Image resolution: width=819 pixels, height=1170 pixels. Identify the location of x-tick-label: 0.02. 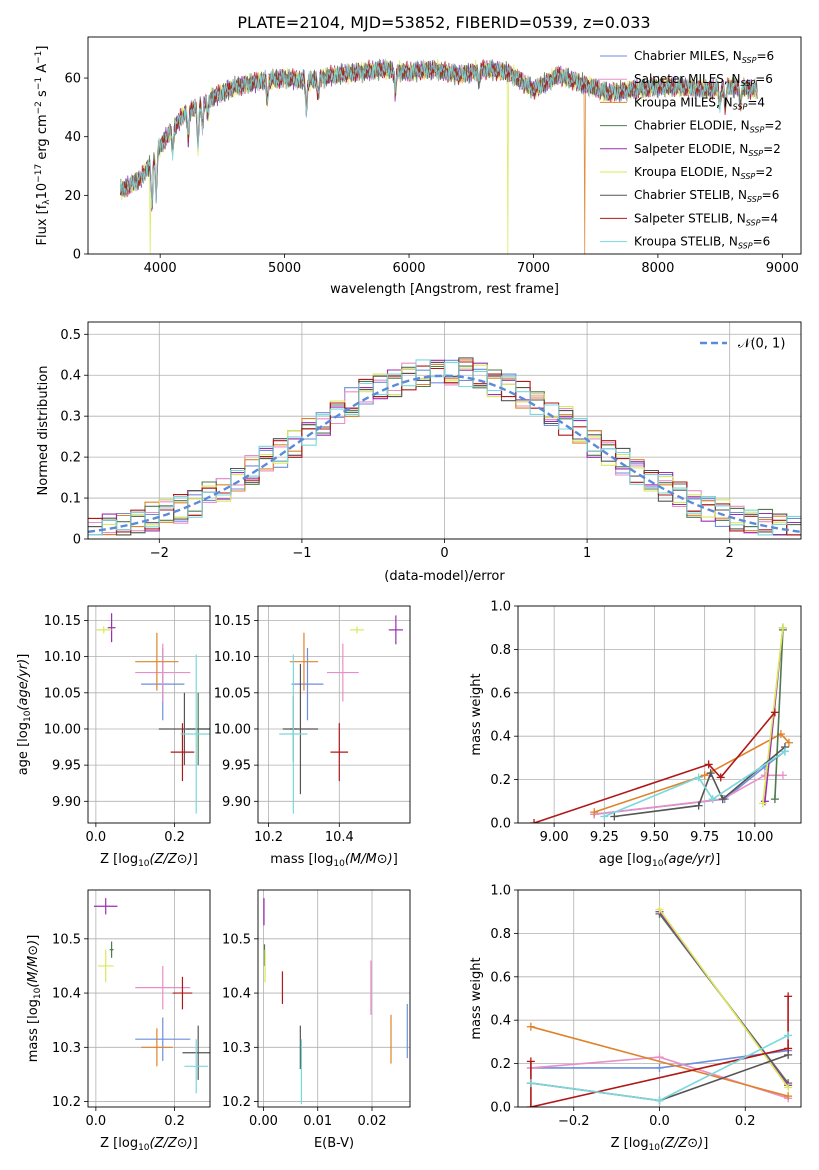
(372, 1121).